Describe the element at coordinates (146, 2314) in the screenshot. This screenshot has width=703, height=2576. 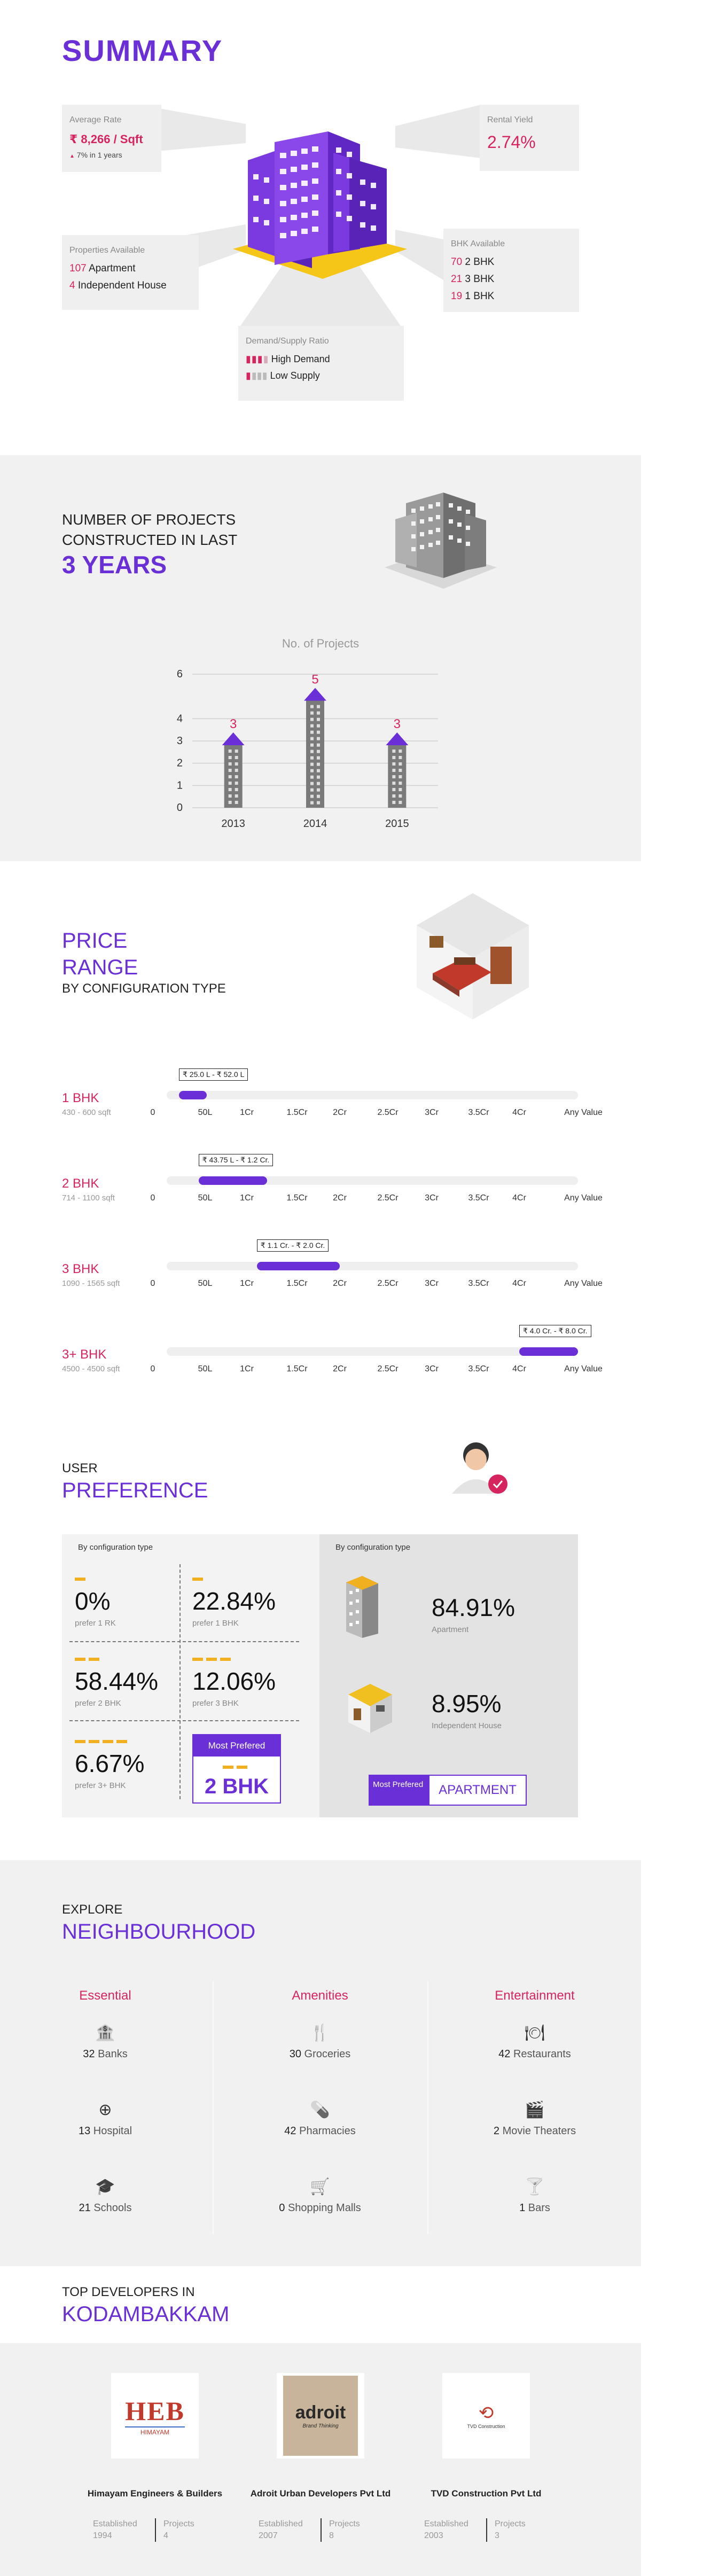
I see `developers-title-big: KODAMBAKKAM` at that location.